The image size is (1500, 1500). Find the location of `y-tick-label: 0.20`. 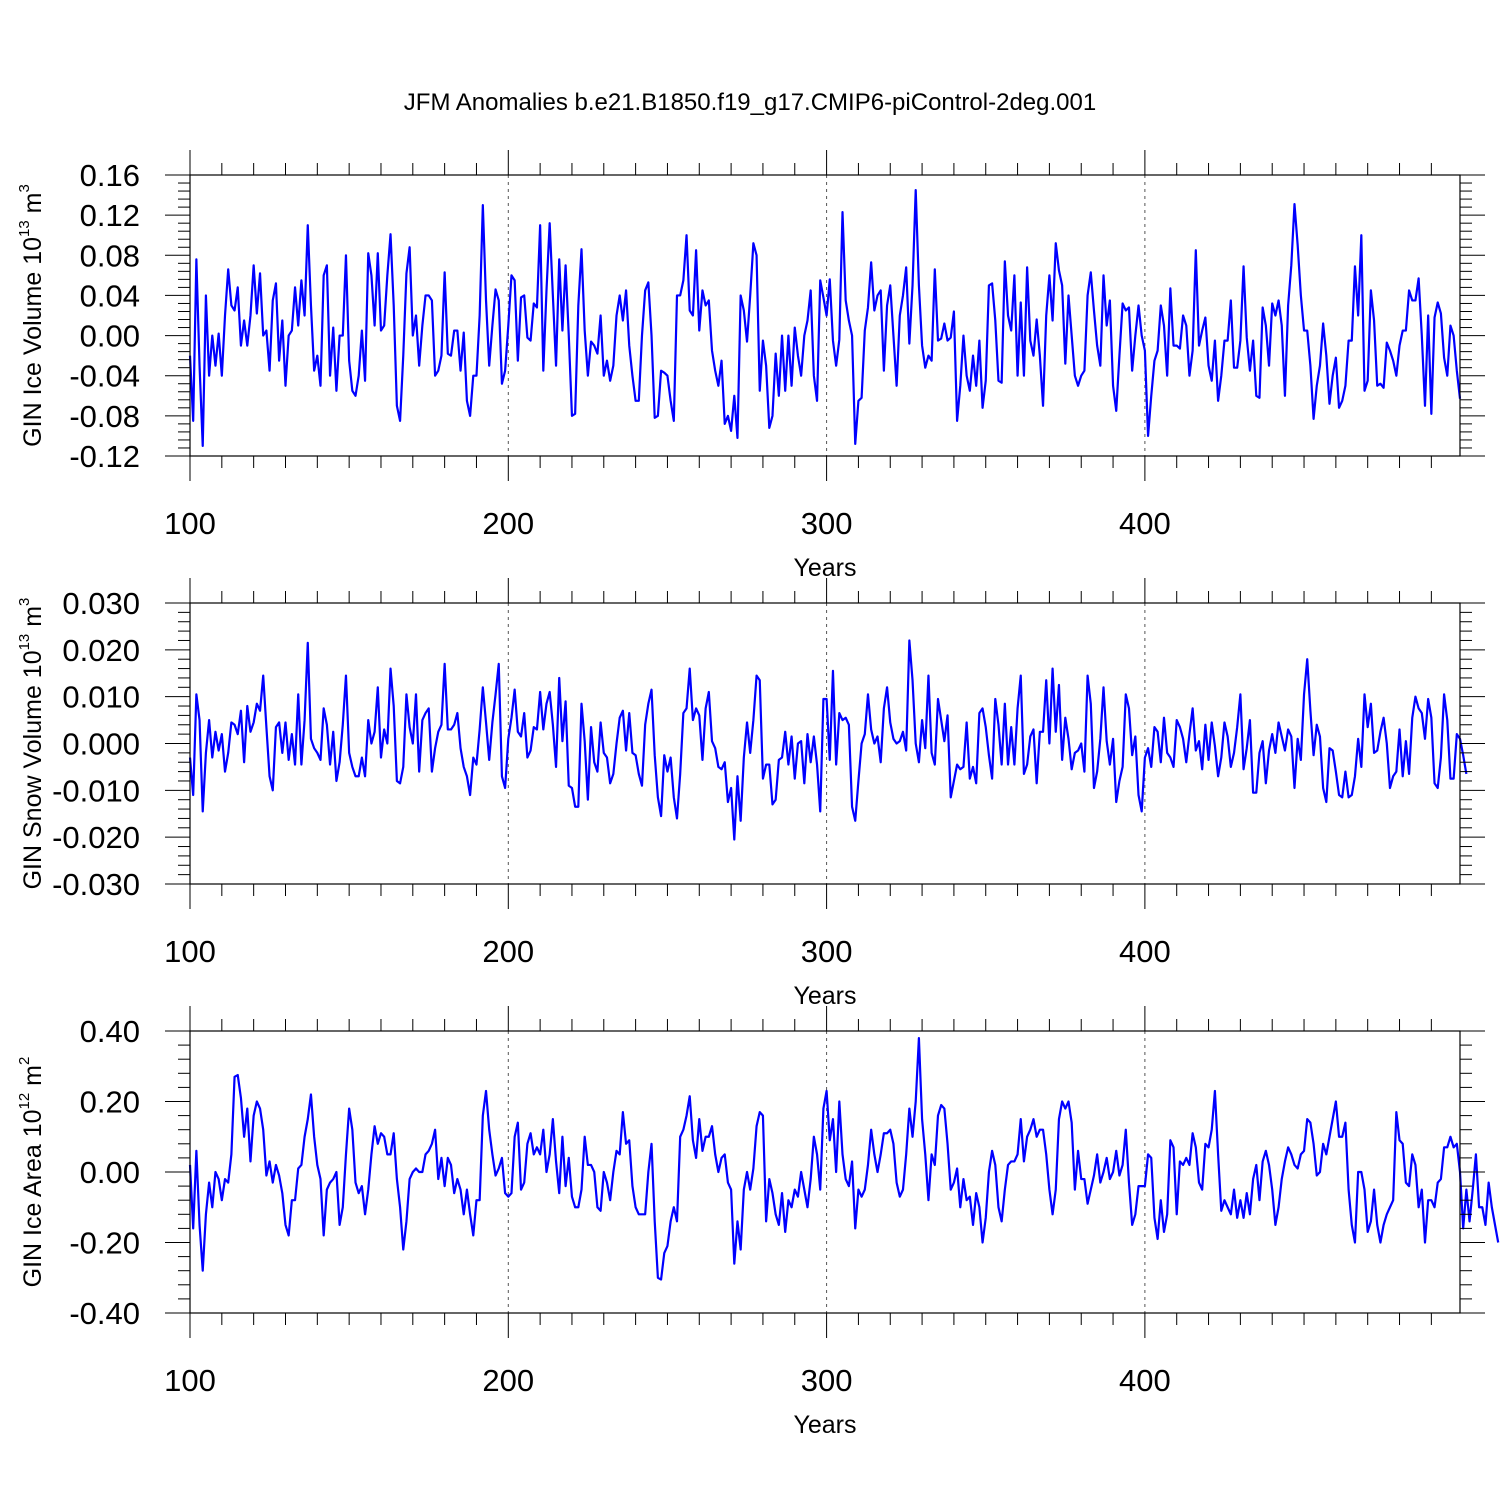

y-tick-label: 0.20 is located at coordinates (110, 1102).